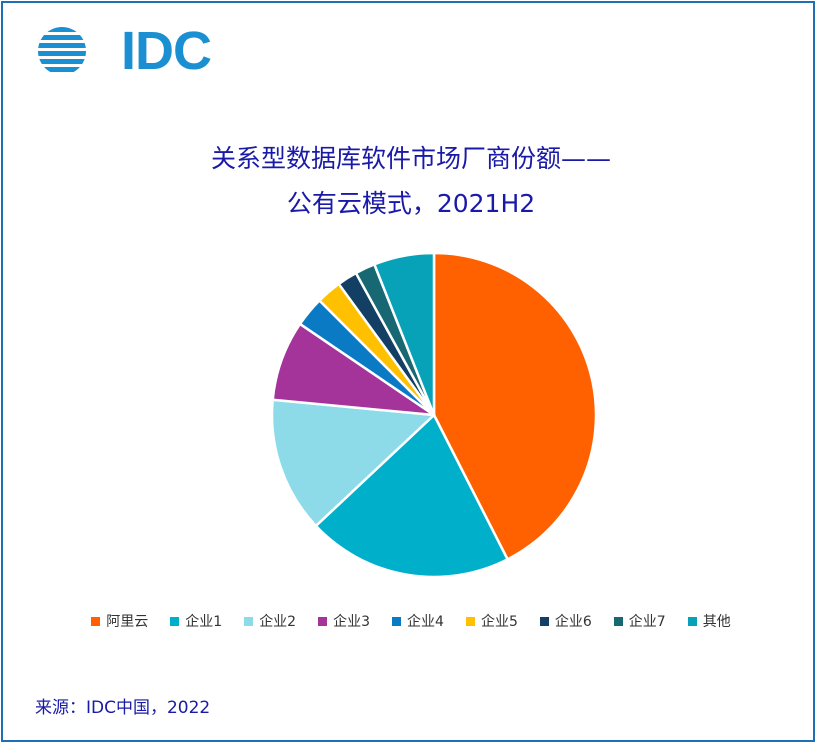  I want to click on legend-label: 其他, so click(716, 622).